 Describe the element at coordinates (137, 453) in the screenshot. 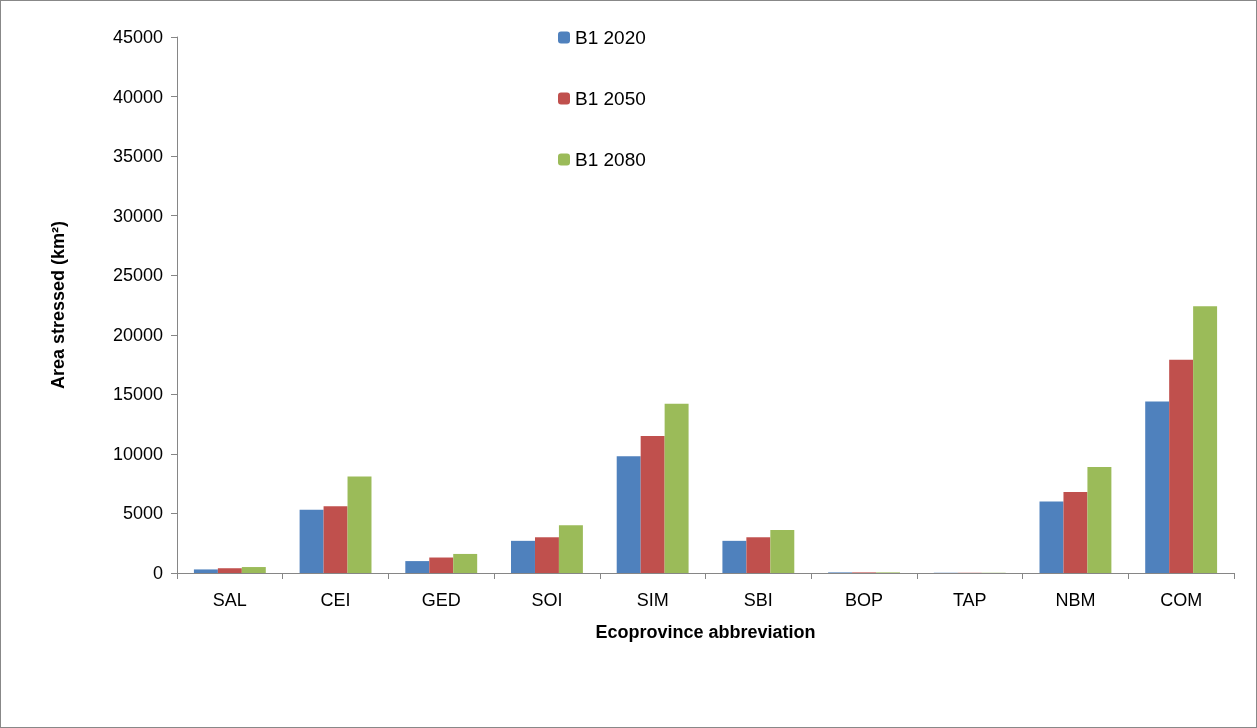

I see `y-tick-label: 10000` at that location.